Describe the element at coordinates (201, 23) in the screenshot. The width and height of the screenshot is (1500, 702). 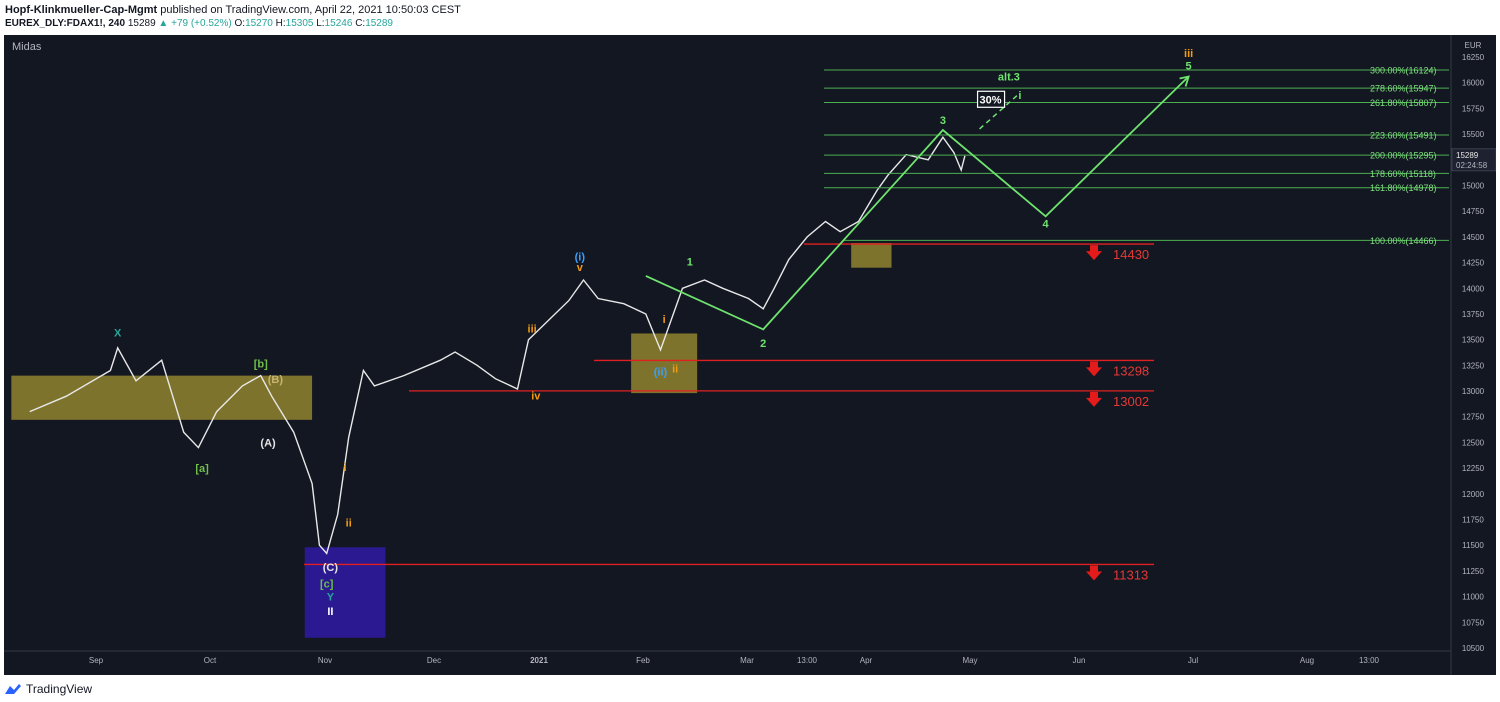
I see `price-change: +79 (+0.52%)` at that location.